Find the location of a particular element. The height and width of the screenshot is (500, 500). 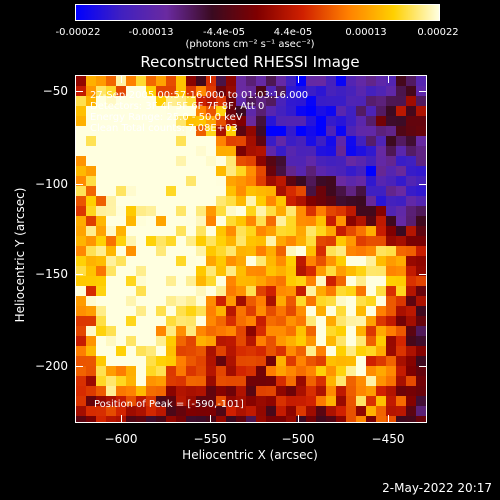

x-tick-label: −450 is located at coordinates (388, 439).